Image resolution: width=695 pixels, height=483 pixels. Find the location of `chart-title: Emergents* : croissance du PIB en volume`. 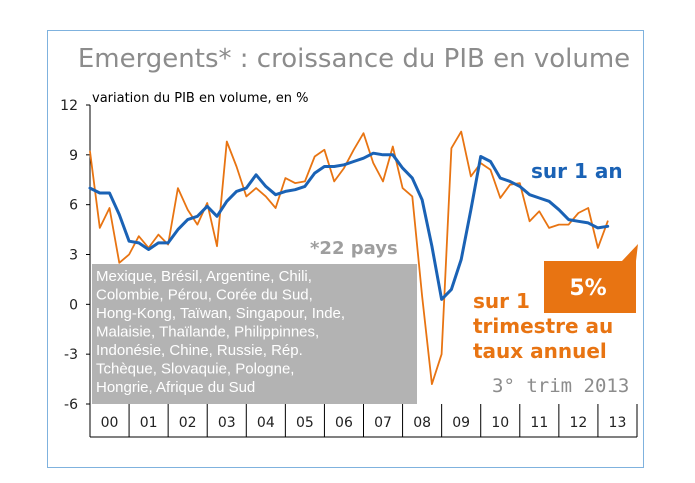

chart-title: Emergents* : croissance du PIB en volume is located at coordinates (354, 59).